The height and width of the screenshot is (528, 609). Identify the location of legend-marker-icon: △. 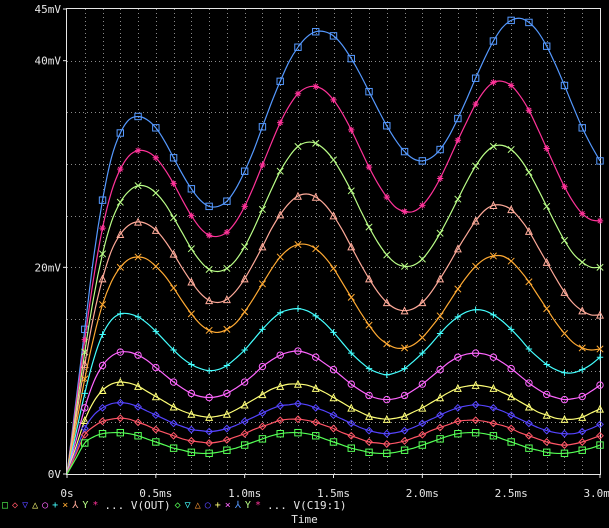
(35, 505).